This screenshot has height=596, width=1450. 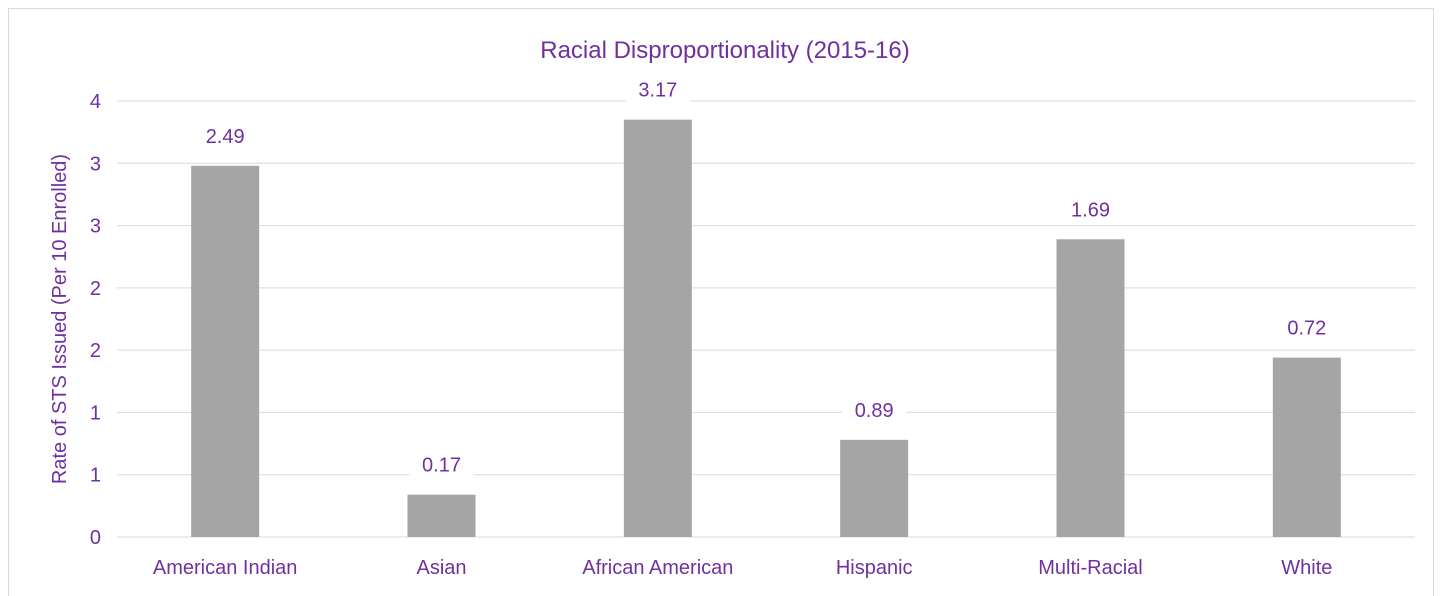 I want to click on x-tick-label: Hispanic, so click(x=874, y=568).